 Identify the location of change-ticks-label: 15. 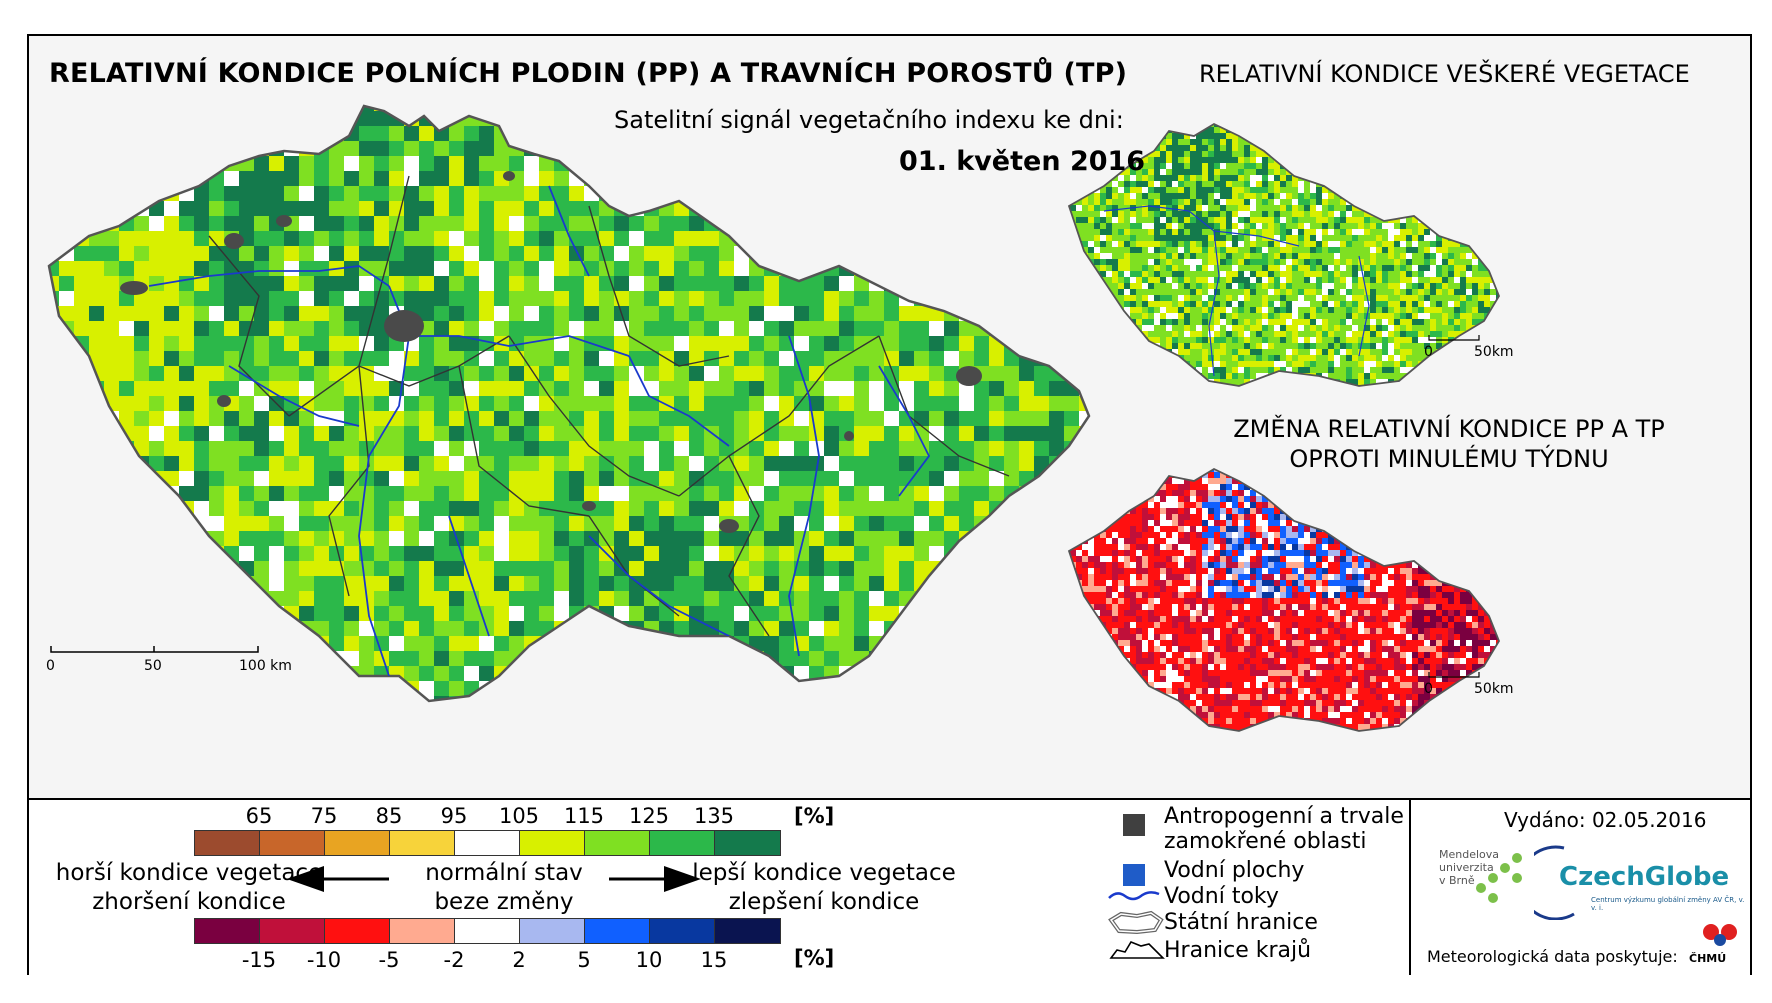
(714, 960).